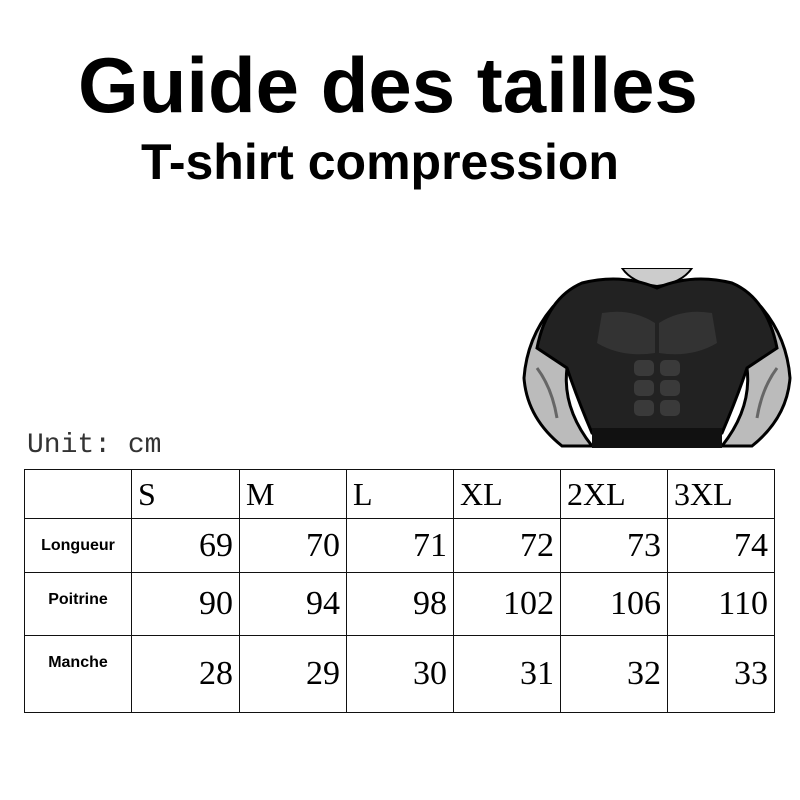  I want to click on cell-value: 98, so click(400, 604).